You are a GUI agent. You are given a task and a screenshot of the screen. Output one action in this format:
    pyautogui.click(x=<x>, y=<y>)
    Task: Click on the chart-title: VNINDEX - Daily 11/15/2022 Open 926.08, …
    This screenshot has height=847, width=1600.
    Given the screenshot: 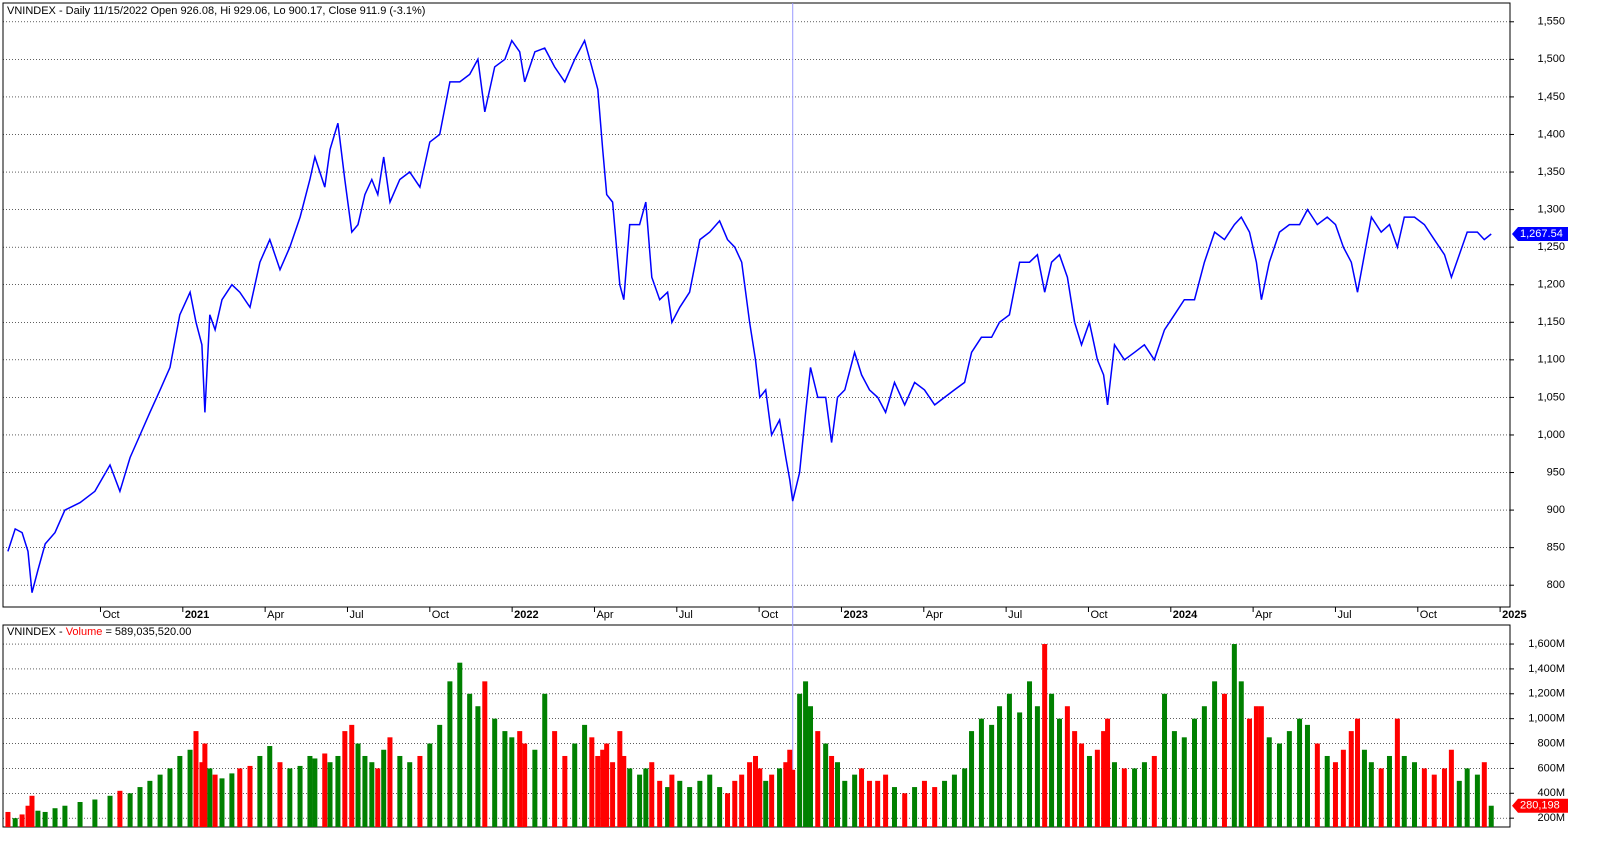 What is the action you would take?
    pyautogui.click(x=216, y=11)
    